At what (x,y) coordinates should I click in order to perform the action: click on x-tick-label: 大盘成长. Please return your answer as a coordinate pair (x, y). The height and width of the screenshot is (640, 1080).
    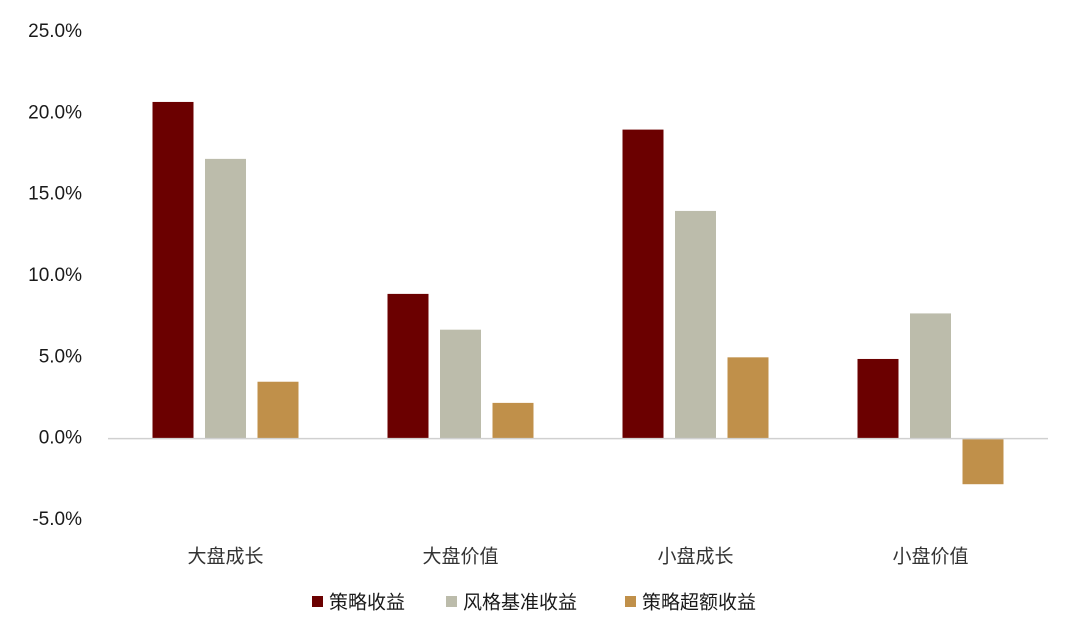
    Looking at the image, I should click on (225, 557).